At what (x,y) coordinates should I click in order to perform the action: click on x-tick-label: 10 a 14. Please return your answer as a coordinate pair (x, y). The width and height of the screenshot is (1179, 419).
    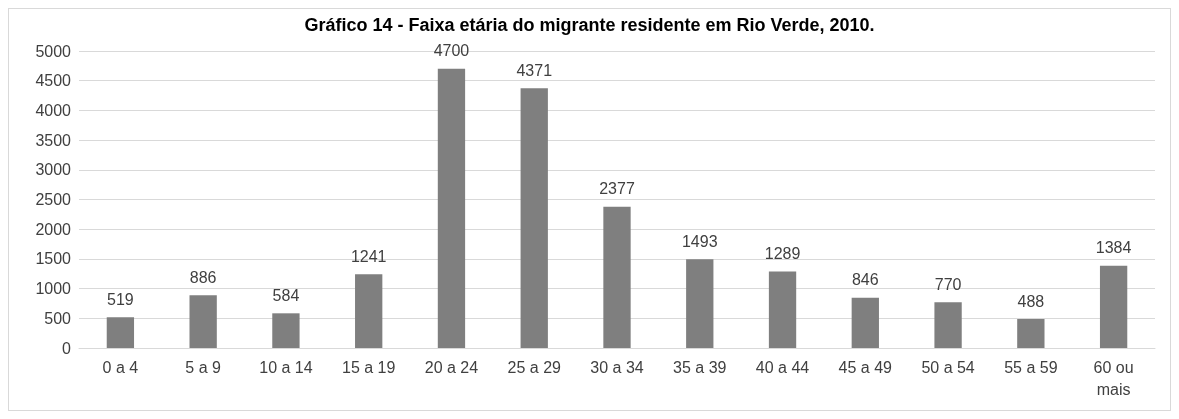
    Looking at the image, I should click on (286, 367).